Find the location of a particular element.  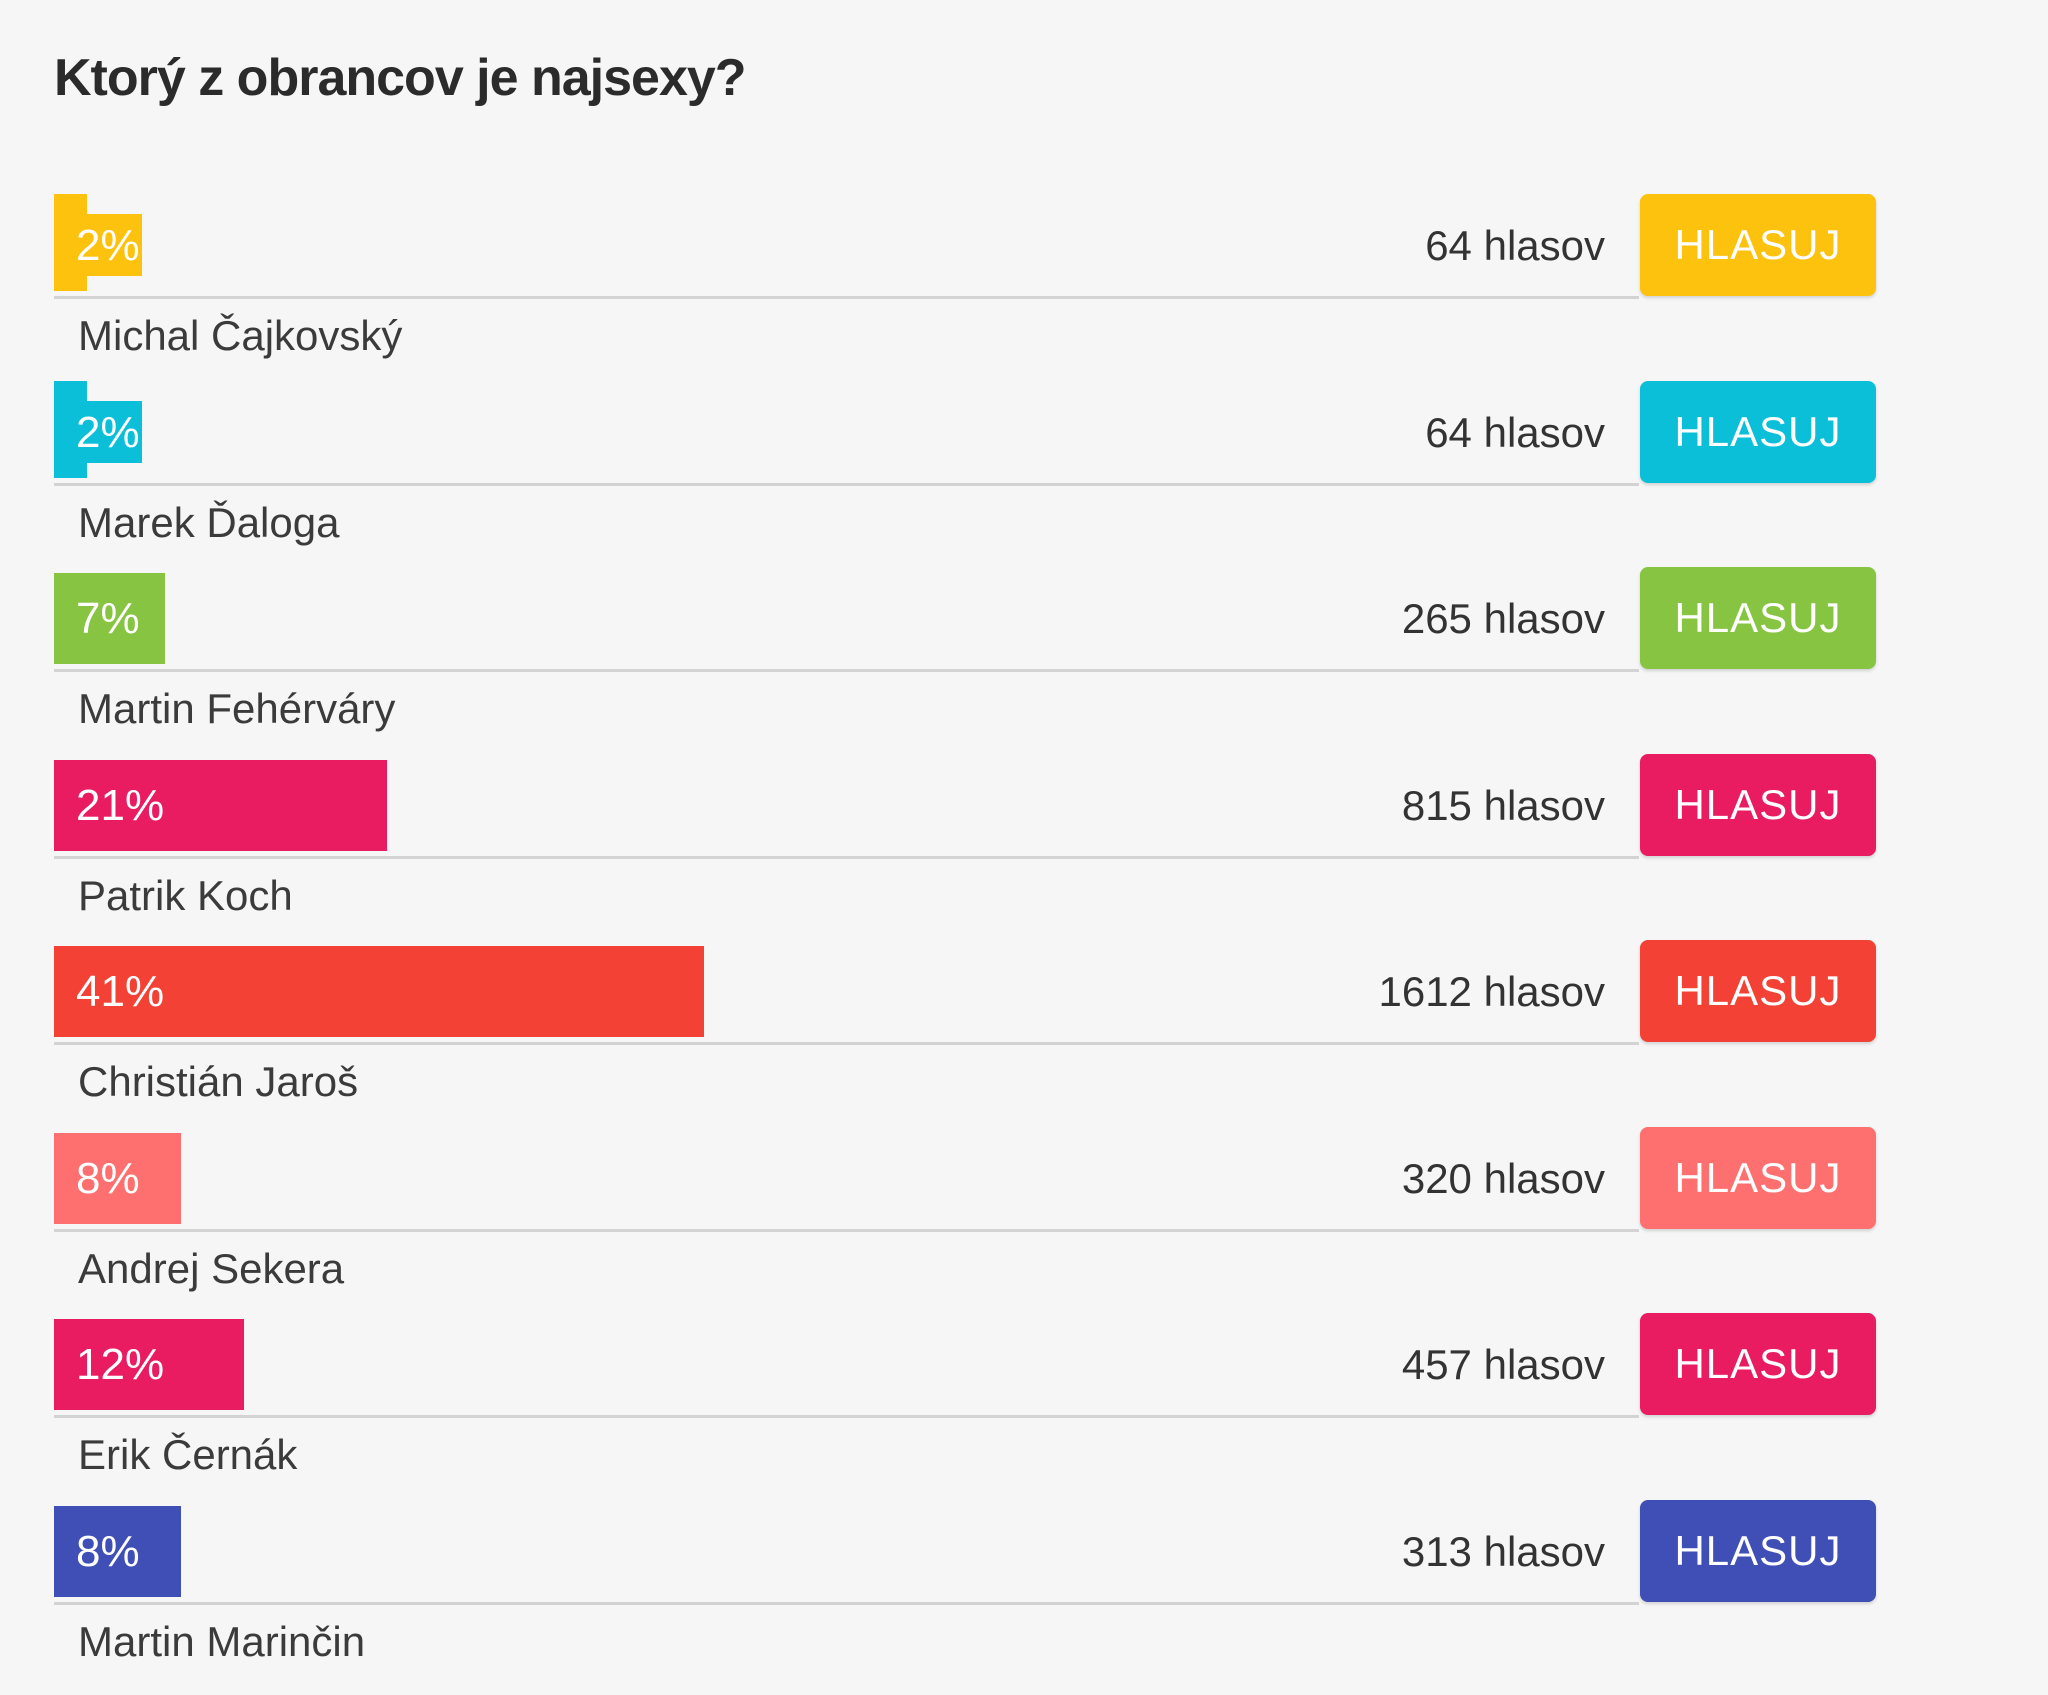

vote-count: 457 hlasov is located at coordinates (1503, 1364).